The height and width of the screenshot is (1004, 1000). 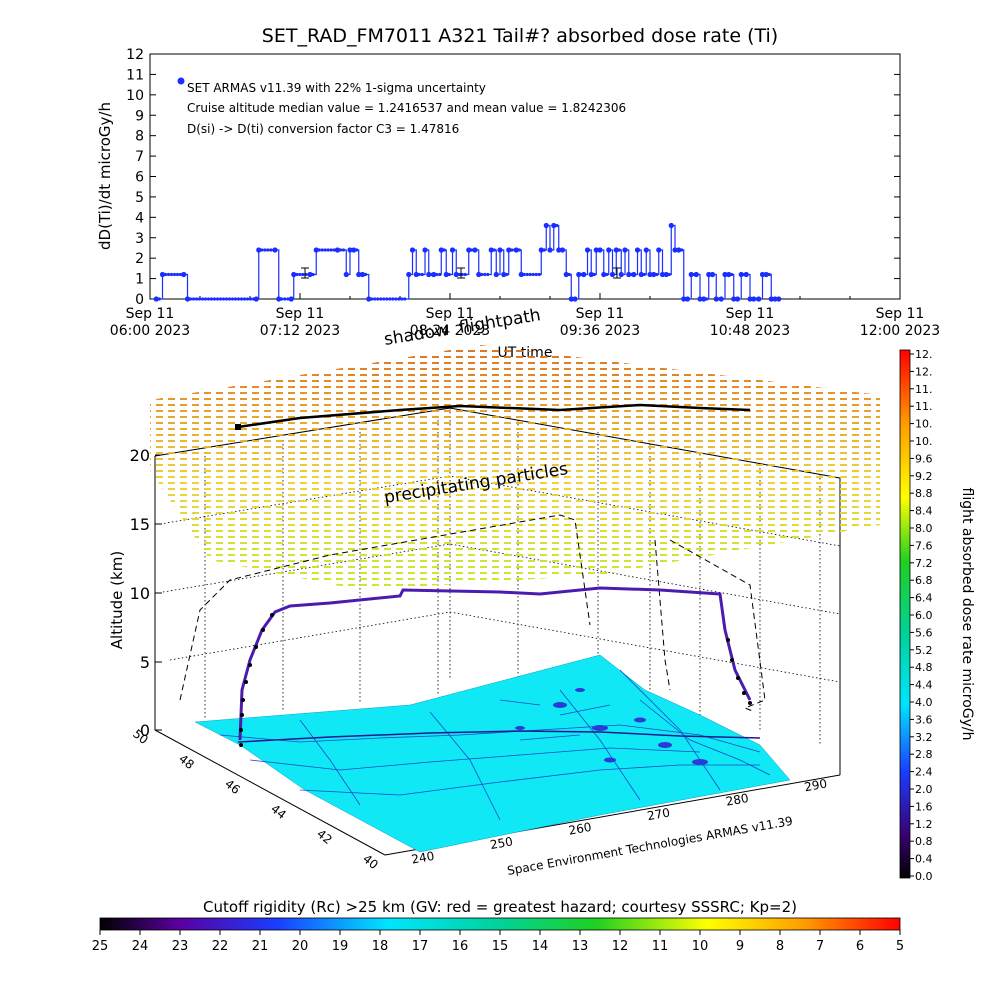 What do you see at coordinates (740, 946) in the screenshot?
I see `rigidity-tick-label: 9` at bounding box center [740, 946].